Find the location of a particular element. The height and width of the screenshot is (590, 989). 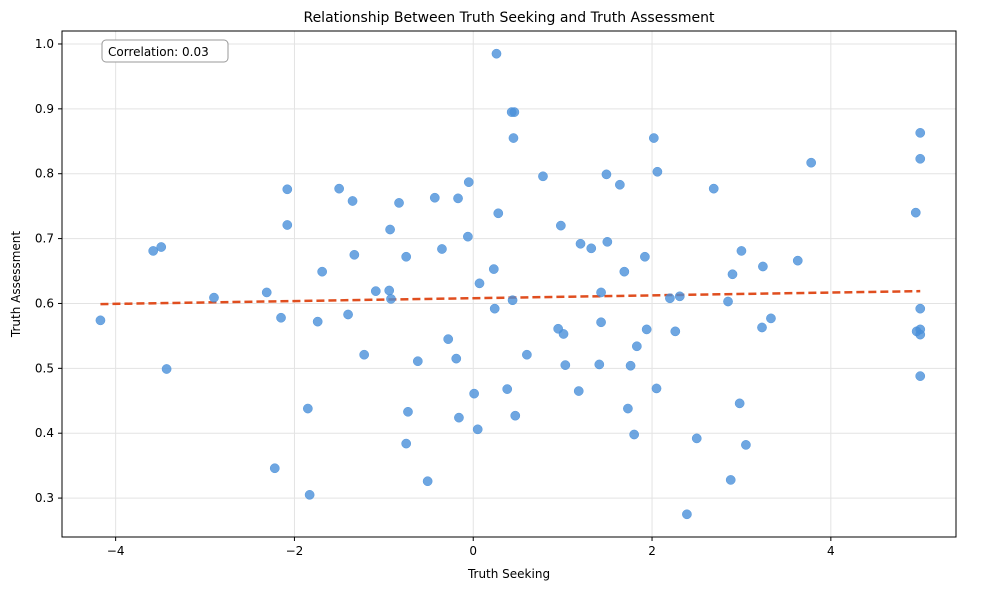

y-tick-label: 0.6 is located at coordinates (44, 303).